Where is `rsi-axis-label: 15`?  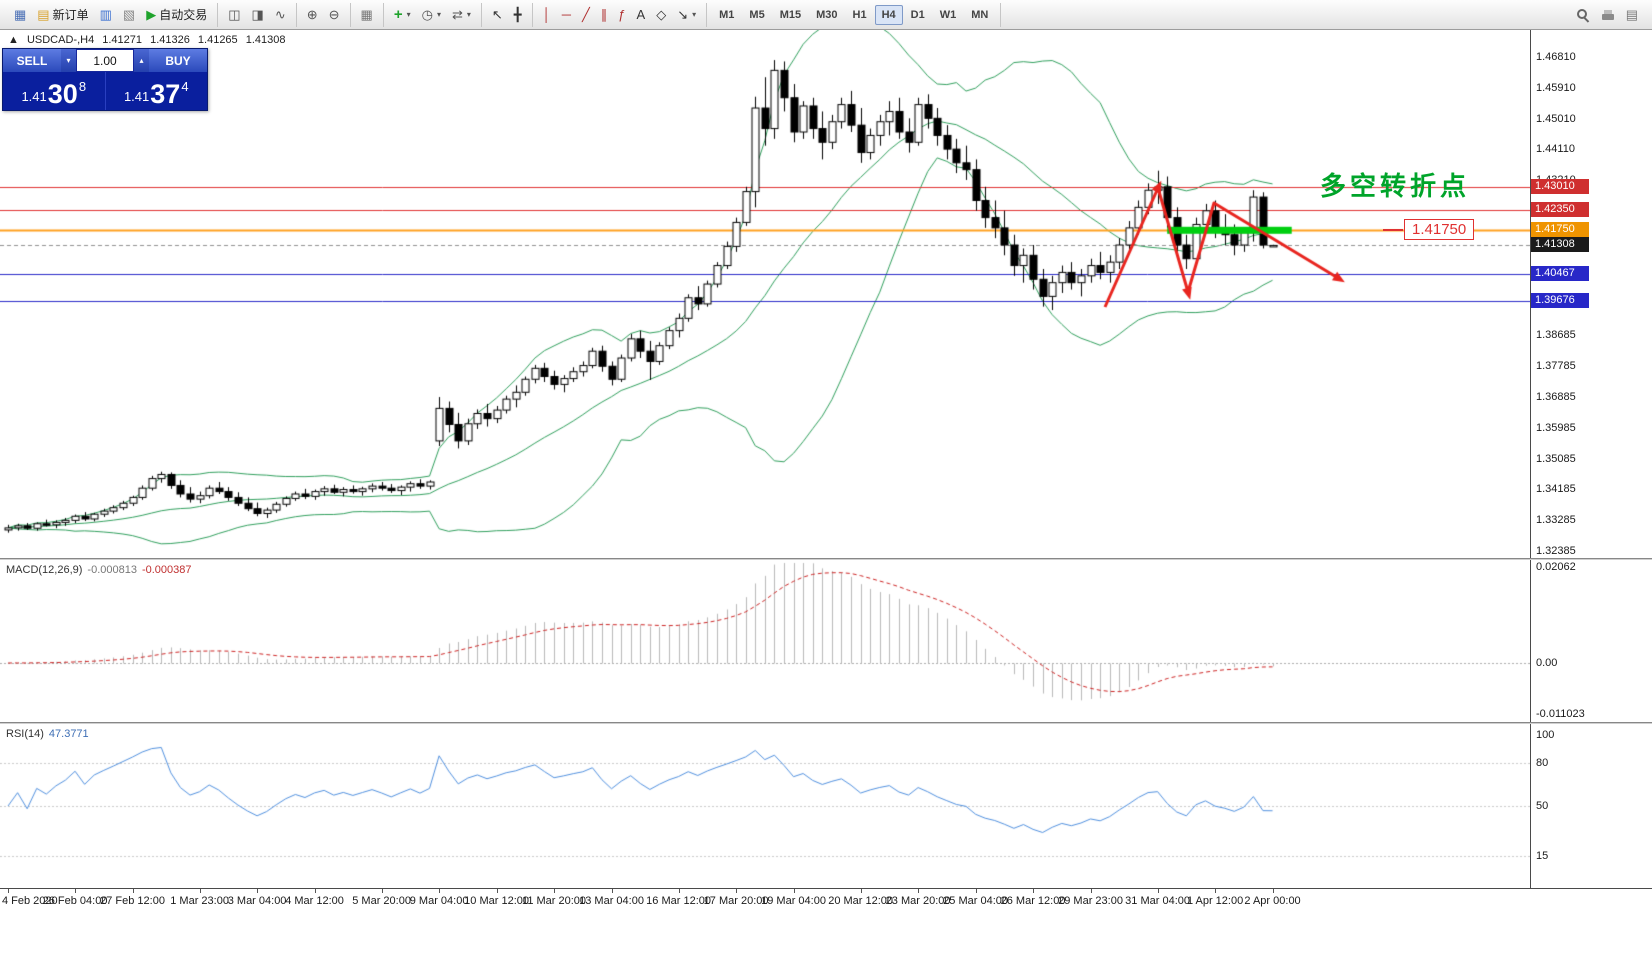
rsi-axis-label: 15 is located at coordinates (1542, 855).